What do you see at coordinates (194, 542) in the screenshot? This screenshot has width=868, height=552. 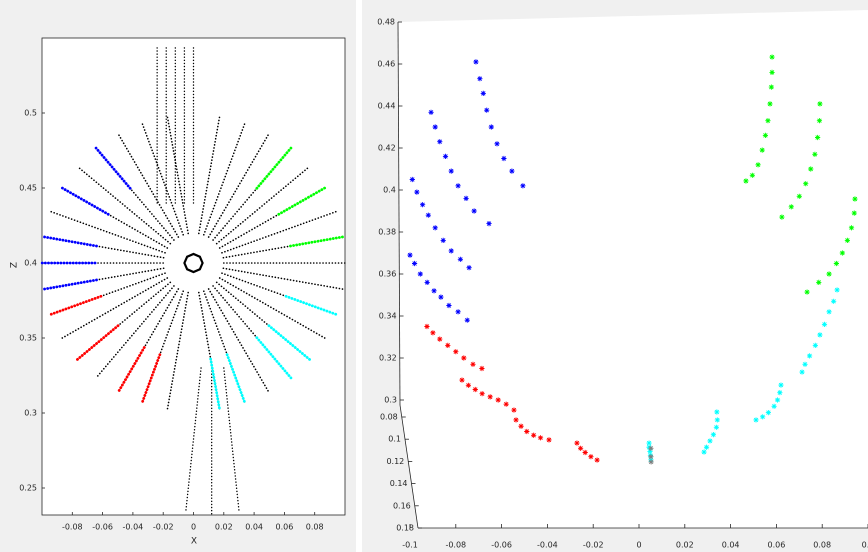 I see `x-axis-label: X` at bounding box center [194, 542].